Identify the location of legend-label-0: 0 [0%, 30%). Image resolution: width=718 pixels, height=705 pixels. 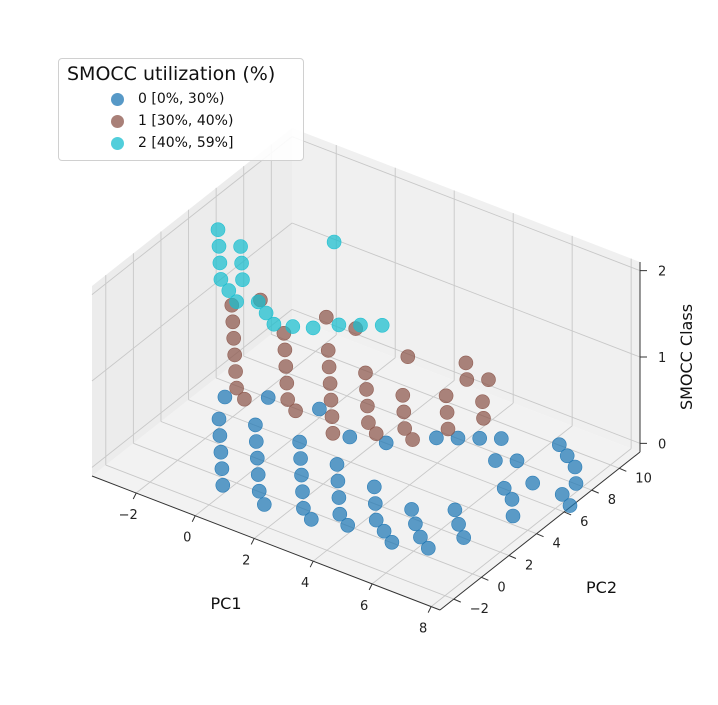
(181, 99).